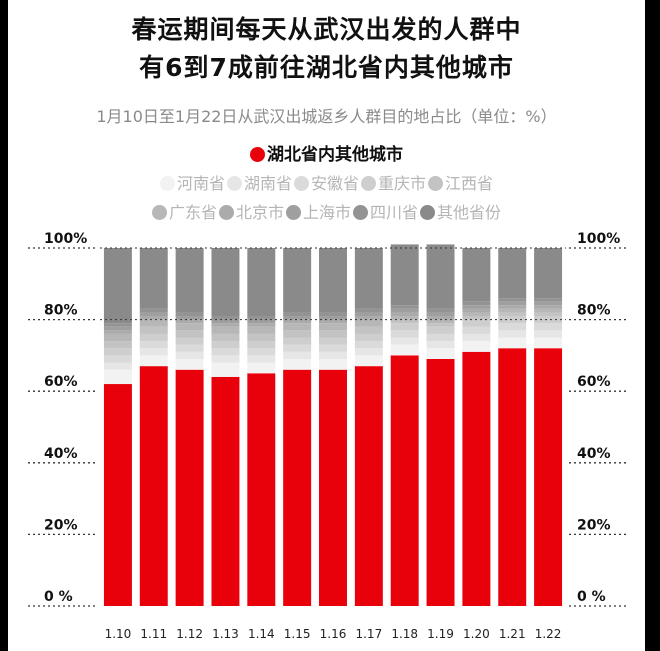  I want to click on legend-item-r1-0: 河南省, so click(192, 182).